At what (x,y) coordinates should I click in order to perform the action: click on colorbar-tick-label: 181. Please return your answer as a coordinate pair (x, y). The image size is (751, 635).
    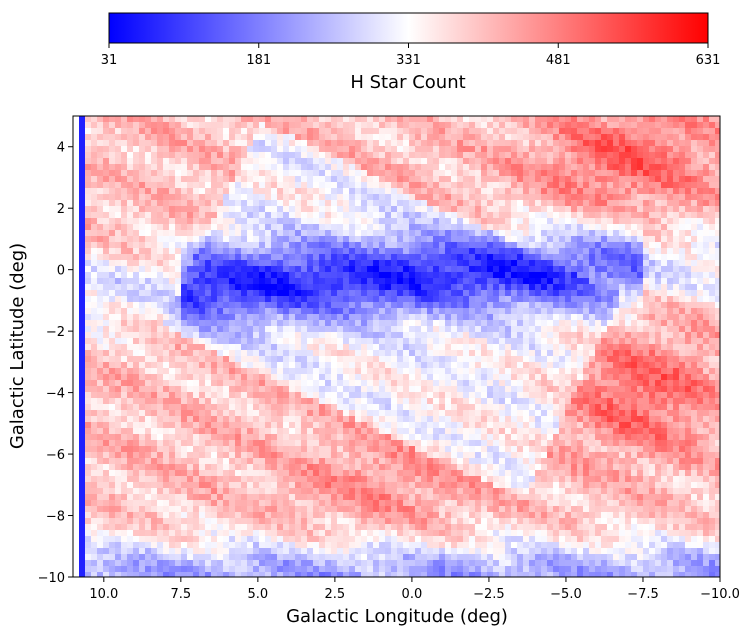
    Looking at the image, I should click on (258, 60).